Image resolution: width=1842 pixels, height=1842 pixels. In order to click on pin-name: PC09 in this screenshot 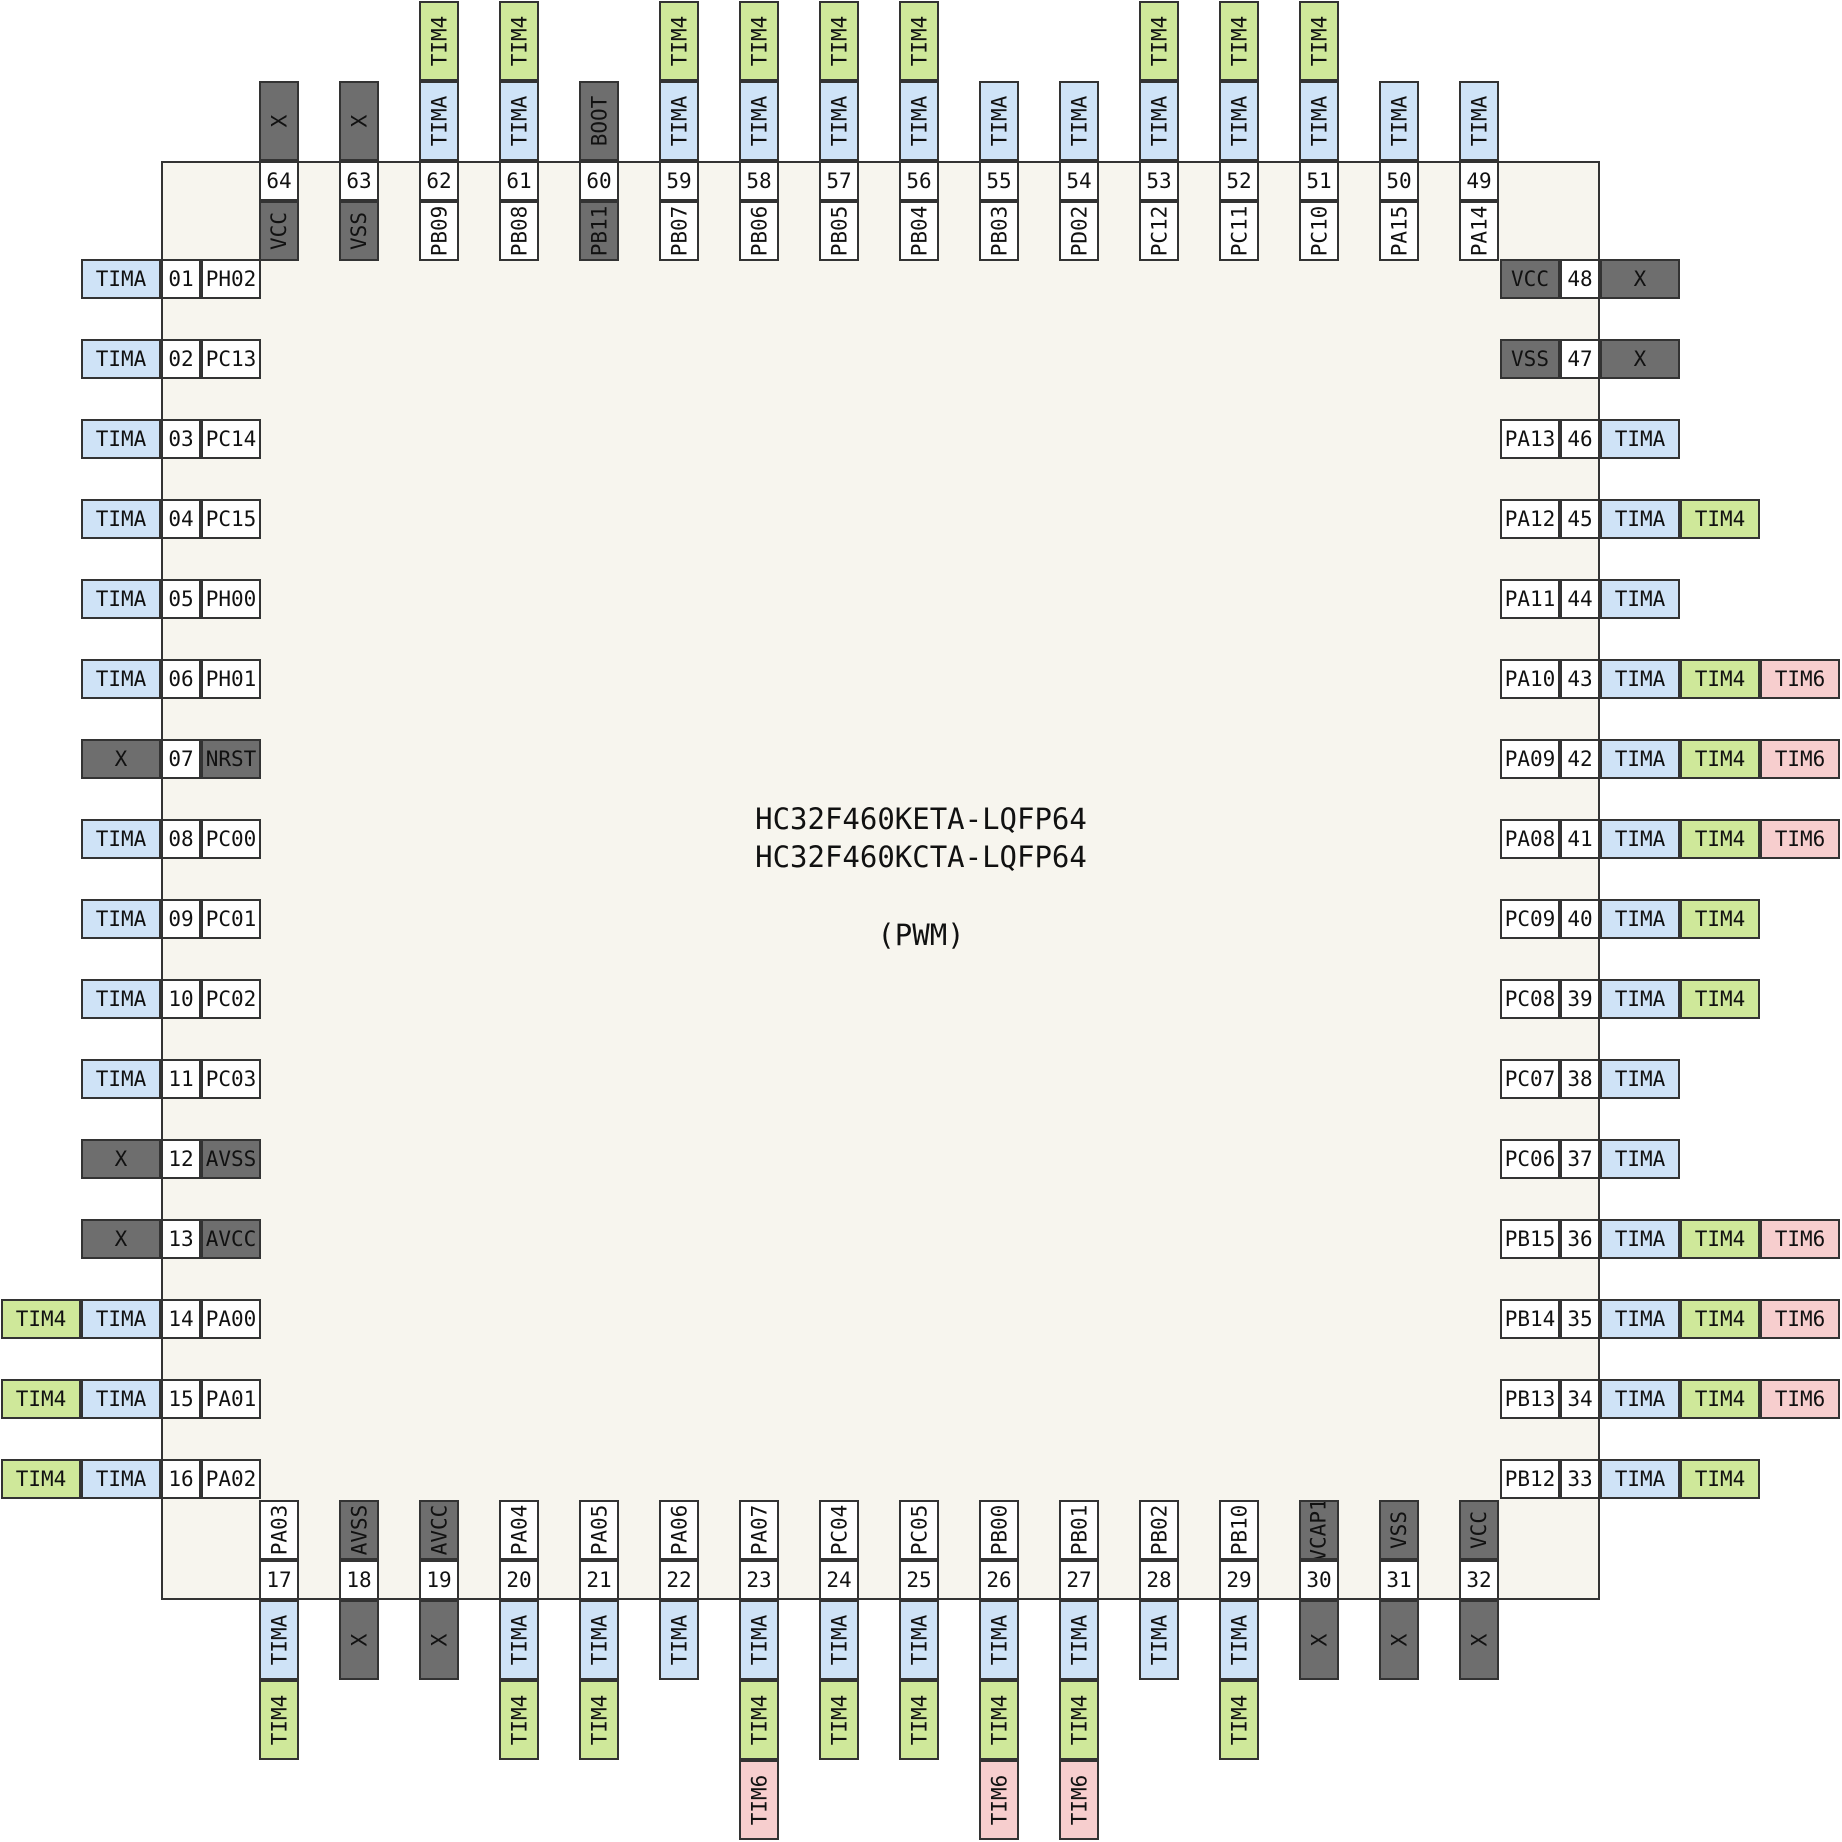, I will do `click(1530, 919)`.